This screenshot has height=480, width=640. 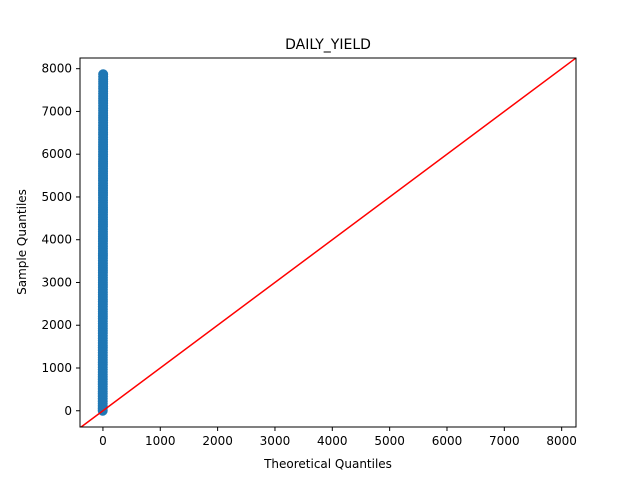 I want to click on y-tick-label: 8000, so click(x=56, y=69).